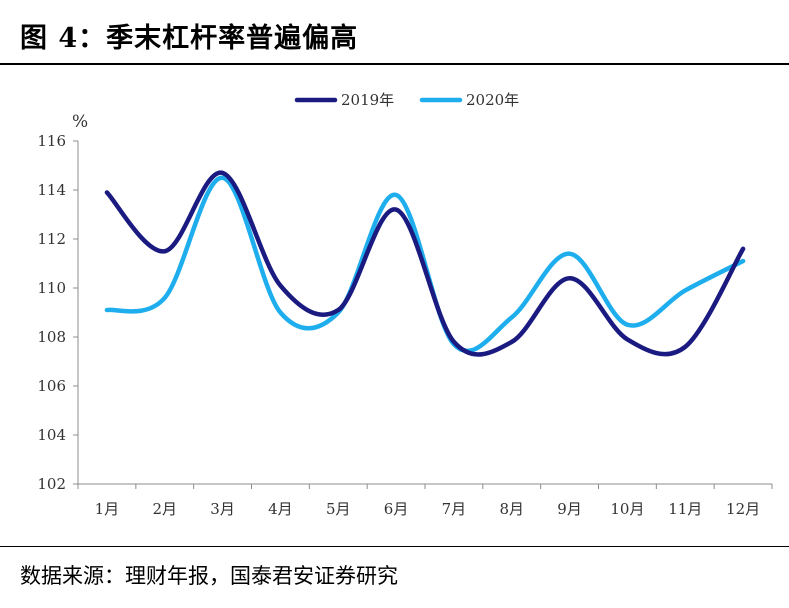  Describe the element at coordinates (367, 100) in the screenshot. I see `legend-label: 2019年` at that location.